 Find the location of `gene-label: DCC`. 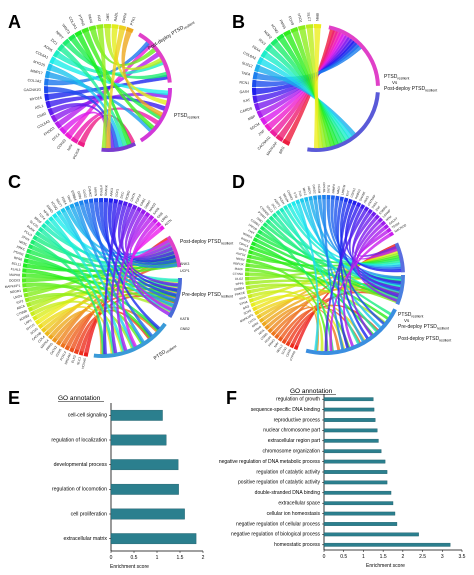

gene-label: DCC is located at coordinates (122, 194).